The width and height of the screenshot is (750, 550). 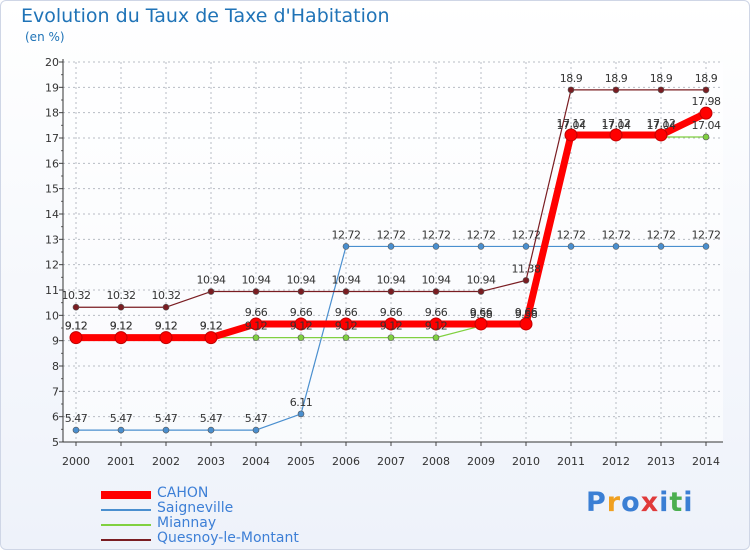 What do you see at coordinates (52, 62) in the screenshot?
I see `y-tick-label: 20` at bounding box center [52, 62].